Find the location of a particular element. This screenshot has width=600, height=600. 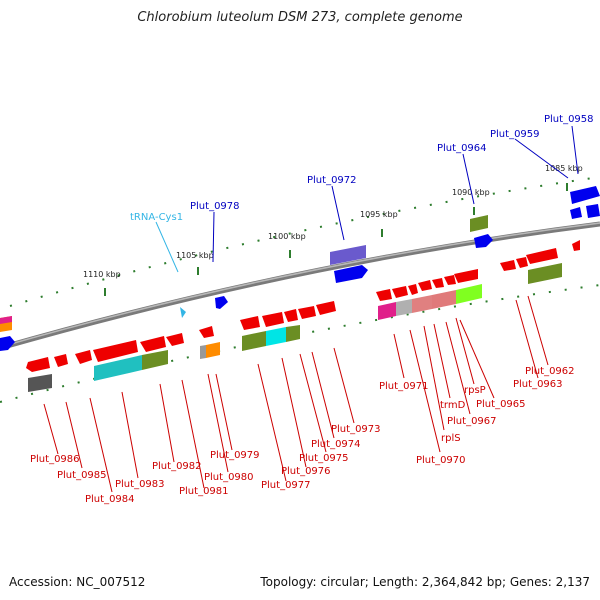

gene-green-rpsP is located at coordinates (469, 294).